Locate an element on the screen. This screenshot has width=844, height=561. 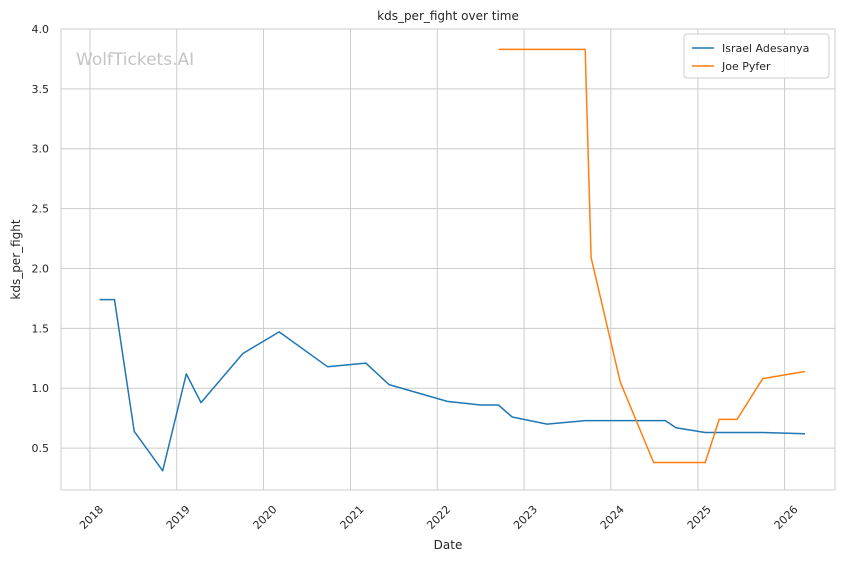
x-tick-label: 2025 is located at coordinates (699, 517).